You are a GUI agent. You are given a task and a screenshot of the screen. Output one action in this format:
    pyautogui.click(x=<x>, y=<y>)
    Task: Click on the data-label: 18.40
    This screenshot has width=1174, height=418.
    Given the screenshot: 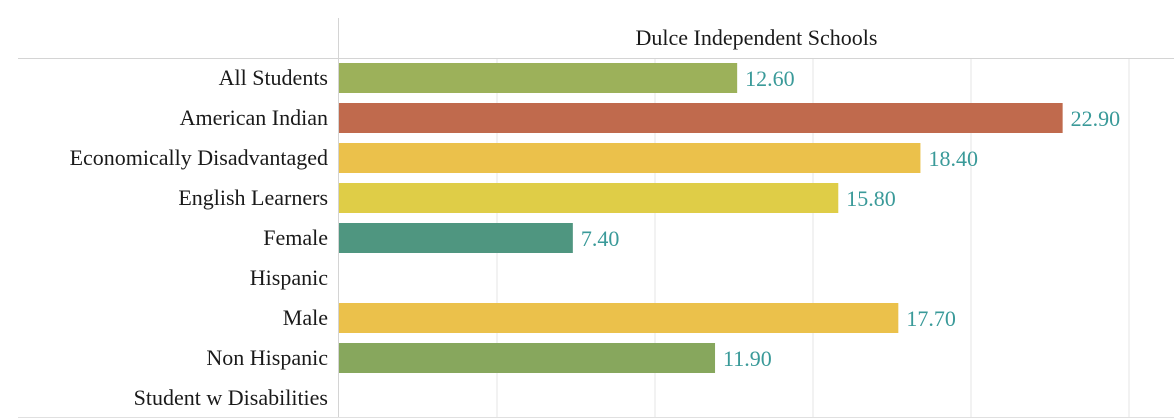 What is the action you would take?
    pyautogui.click(x=953, y=158)
    